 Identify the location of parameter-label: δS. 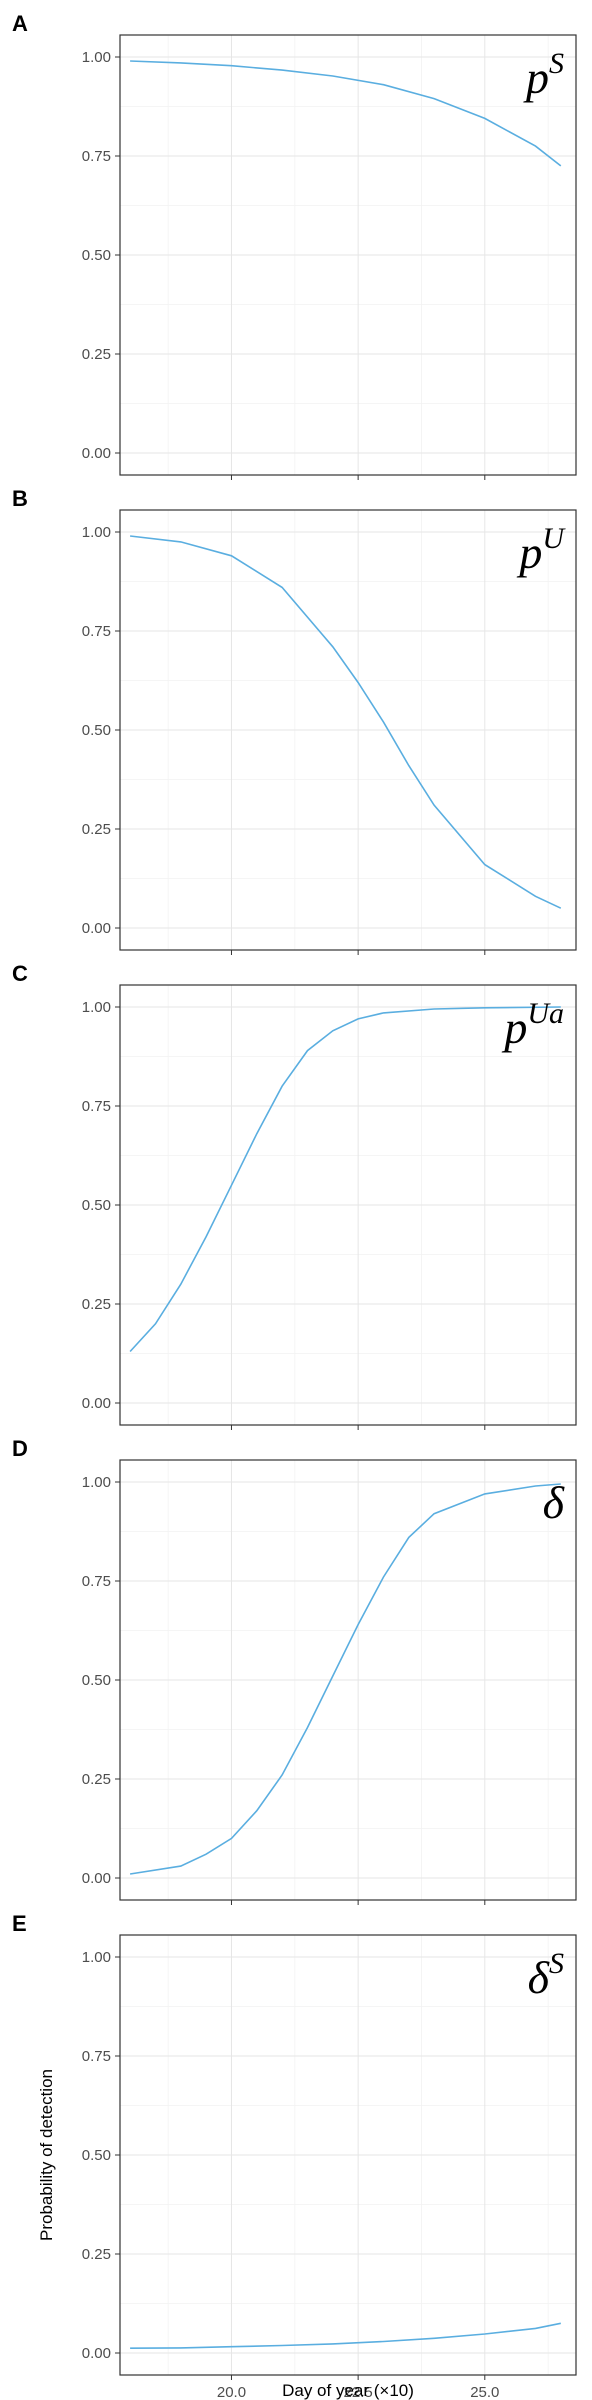
(546, 1975).